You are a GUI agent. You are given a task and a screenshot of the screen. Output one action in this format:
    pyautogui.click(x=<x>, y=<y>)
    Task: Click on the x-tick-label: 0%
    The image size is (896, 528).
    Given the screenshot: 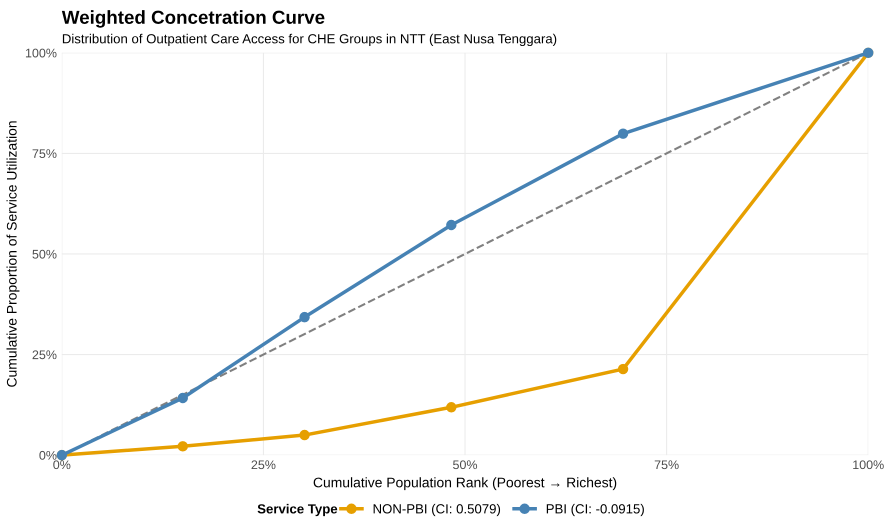 What is the action you would take?
    pyautogui.click(x=61, y=465)
    